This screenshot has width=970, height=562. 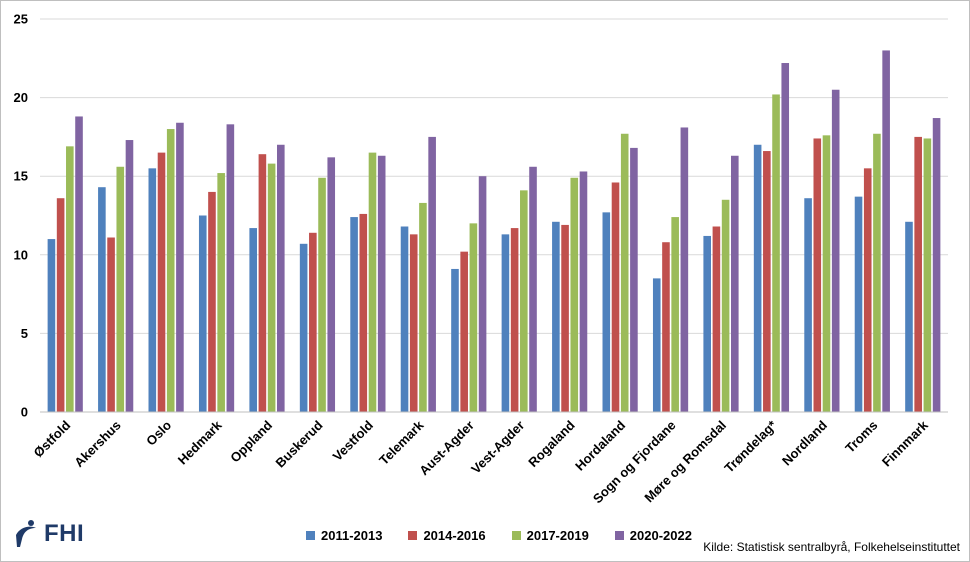 What do you see at coordinates (200, 442) in the screenshot?
I see `x-tick-label: Hedmark` at bounding box center [200, 442].